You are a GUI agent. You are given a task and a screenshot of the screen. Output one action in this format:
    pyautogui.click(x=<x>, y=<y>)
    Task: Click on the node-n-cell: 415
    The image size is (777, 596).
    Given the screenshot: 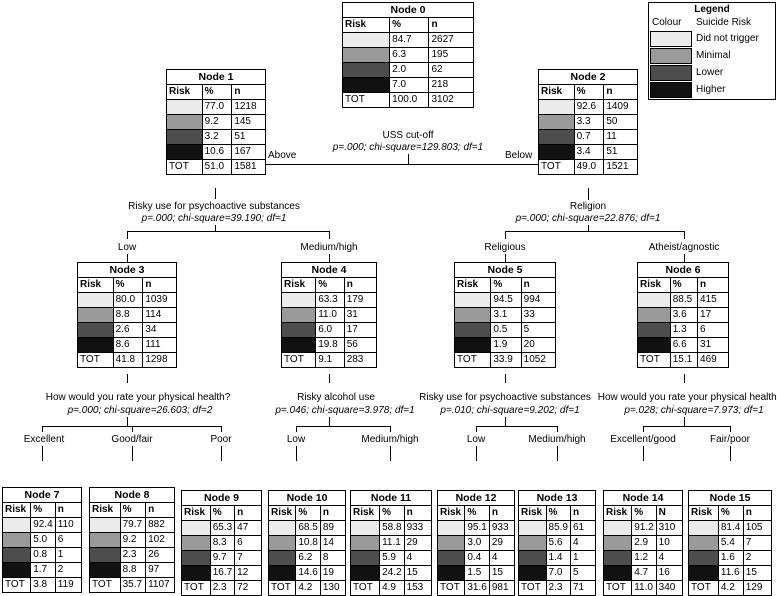 What is the action you would take?
    pyautogui.click(x=713, y=300)
    